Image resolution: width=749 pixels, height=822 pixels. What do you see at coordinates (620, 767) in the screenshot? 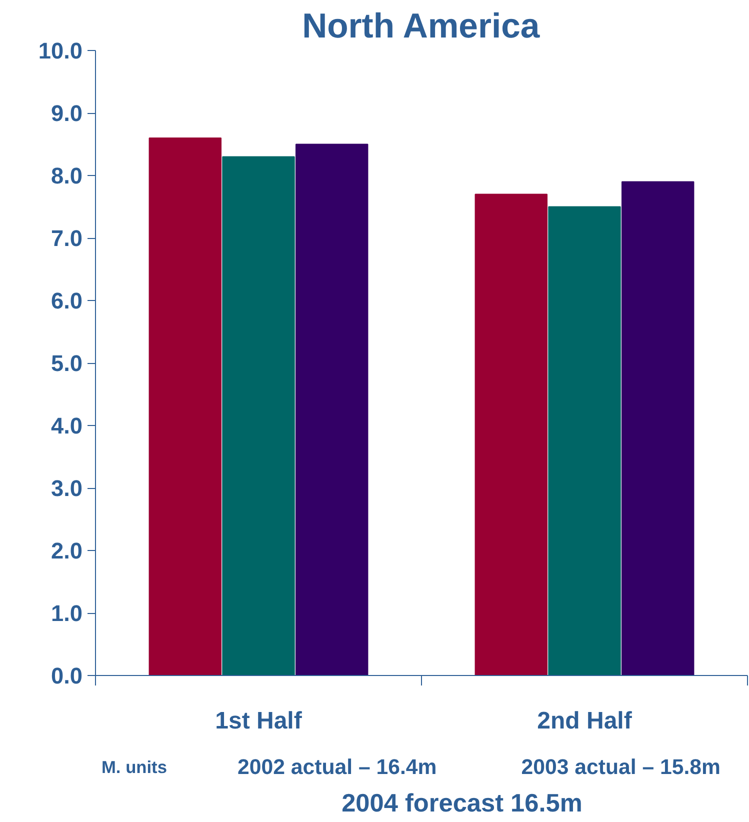
I see `text: 2003 actual – 15.8m` at bounding box center [620, 767].